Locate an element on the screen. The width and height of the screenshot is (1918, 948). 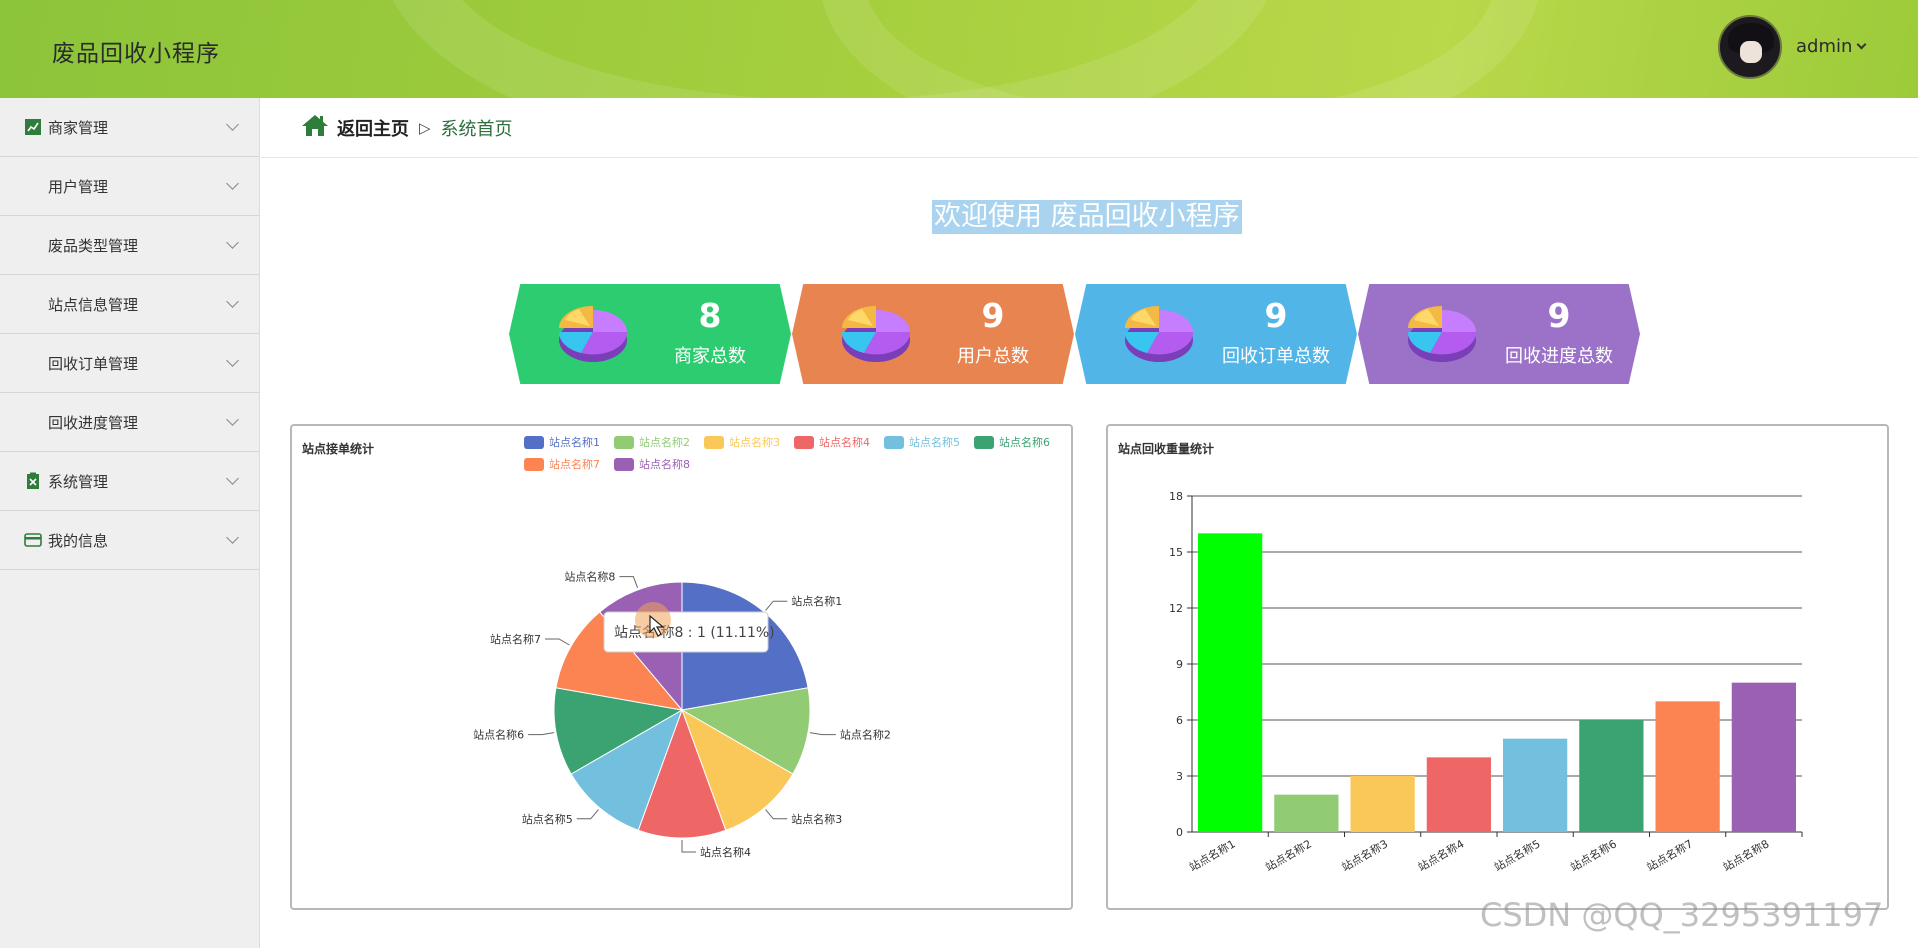
sidebar-item-system: 系统管理 is located at coordinates (129, 481).